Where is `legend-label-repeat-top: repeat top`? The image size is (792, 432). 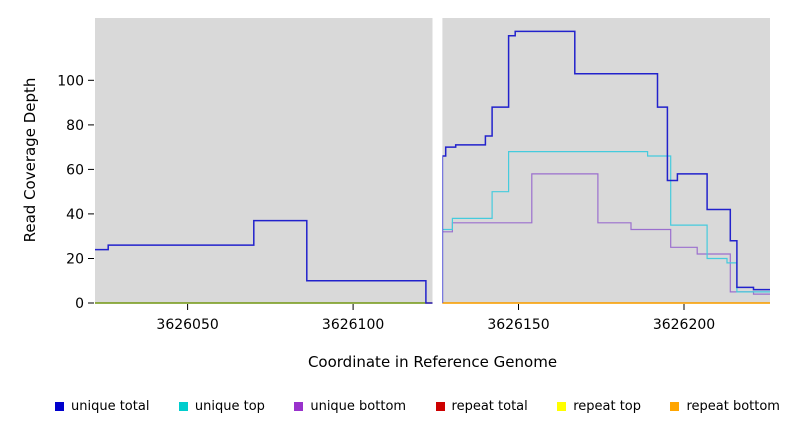
legend-label-repeat-top: repeat top is located at coordinates (607, 406).